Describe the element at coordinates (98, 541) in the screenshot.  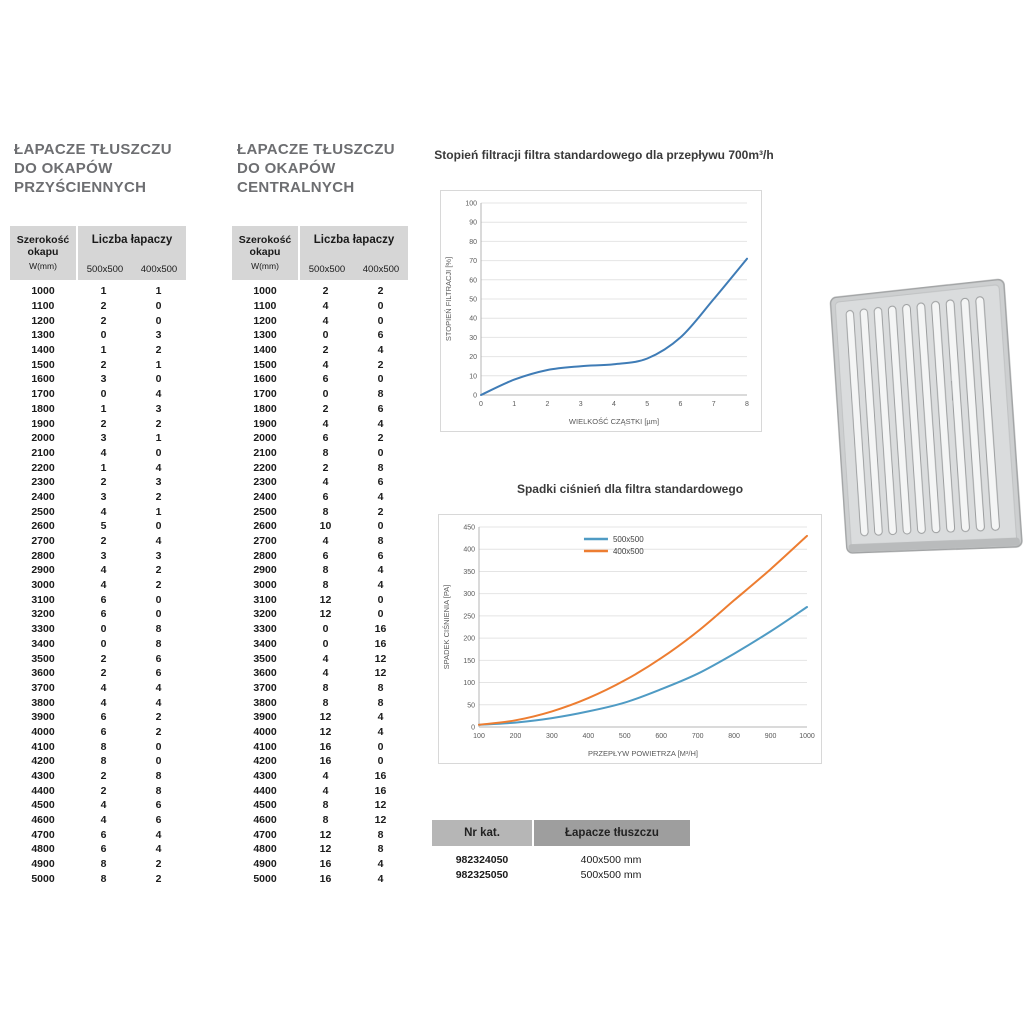
I see `table-row: 2700 2 4` at that location.